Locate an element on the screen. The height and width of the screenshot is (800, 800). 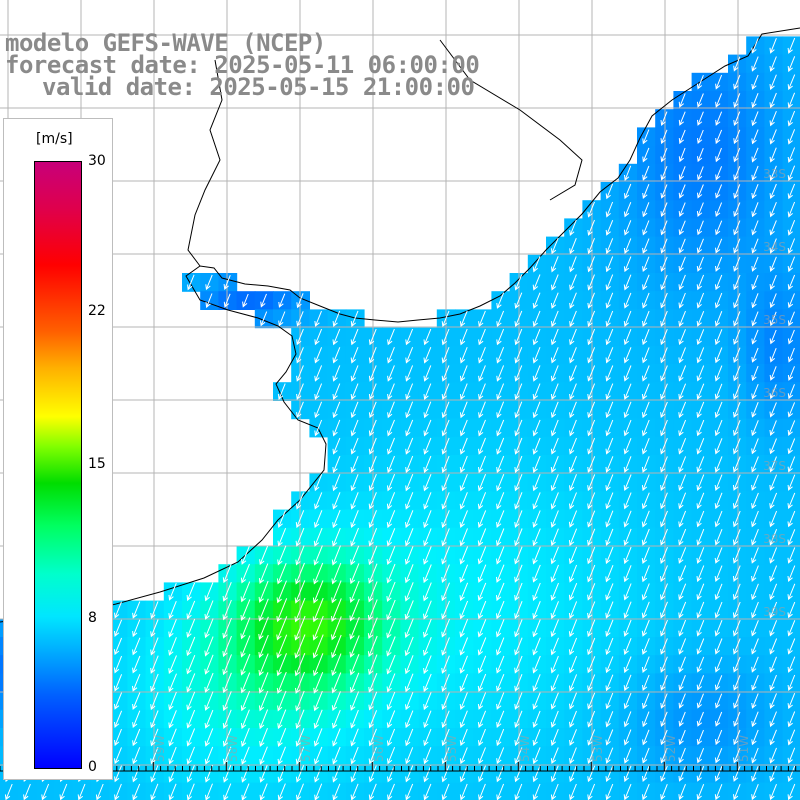
valid-date: valid date: 2025-05-15 21:00:00 is located at coordinates (258, 87).